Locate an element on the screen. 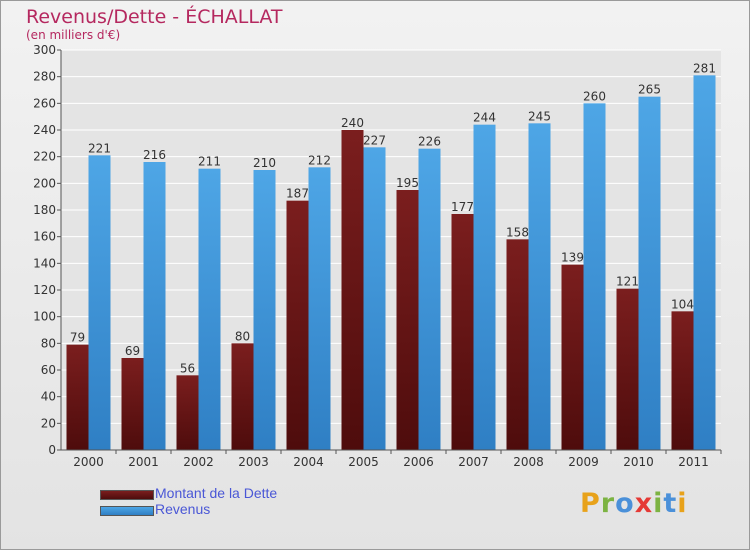  data-label-debt: 240 is located at coordinates (352, 123).